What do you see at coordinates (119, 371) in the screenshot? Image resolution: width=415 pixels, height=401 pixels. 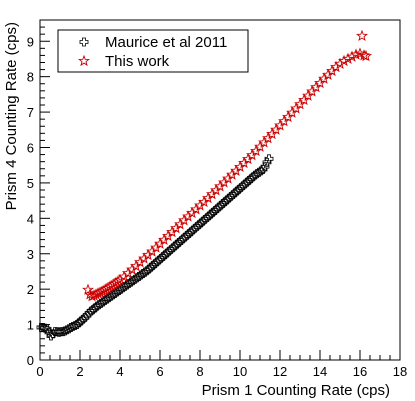 I see `x-tick-label: 4` at bounding box center [119, 371].